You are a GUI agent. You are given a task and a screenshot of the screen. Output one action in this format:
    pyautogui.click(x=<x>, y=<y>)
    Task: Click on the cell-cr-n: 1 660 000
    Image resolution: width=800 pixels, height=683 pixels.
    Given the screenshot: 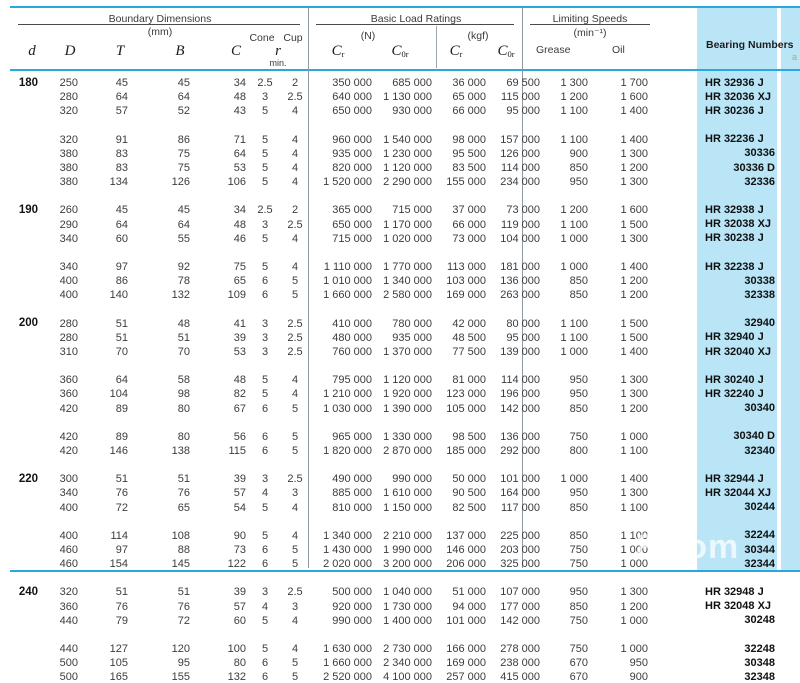 What is the action you would take?
    pyautogui.click(x=347, y=663)
    